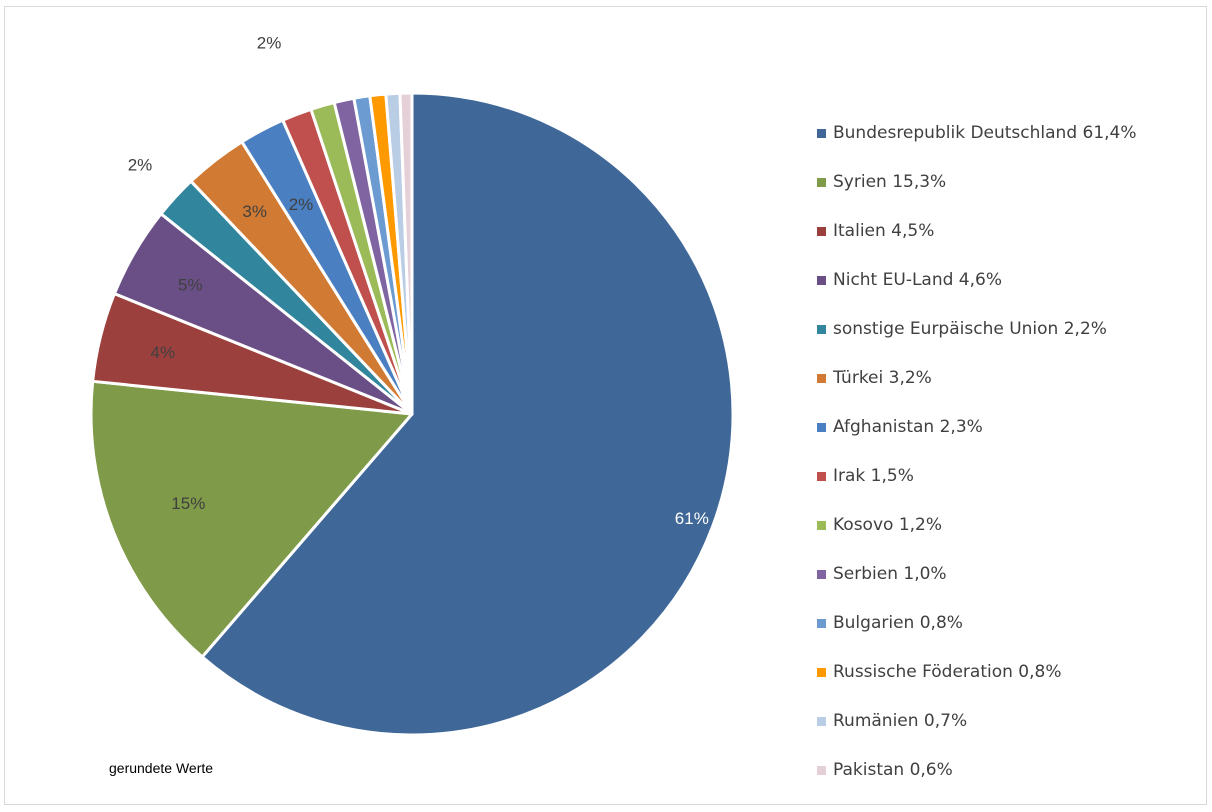  I want to click on legend-item: sonstige Eurpäische Union 2,2%, so click(977, 343).